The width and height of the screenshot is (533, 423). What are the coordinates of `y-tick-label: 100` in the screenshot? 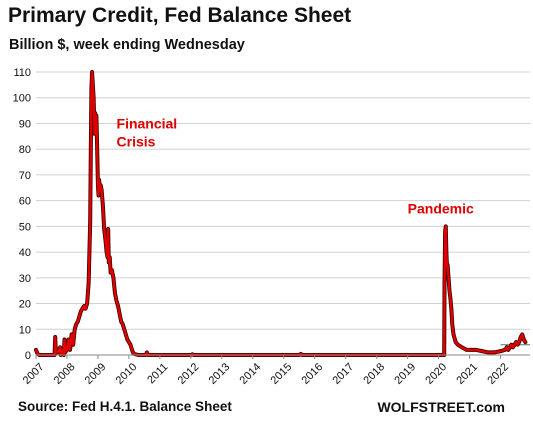 It's located at (22, 99).